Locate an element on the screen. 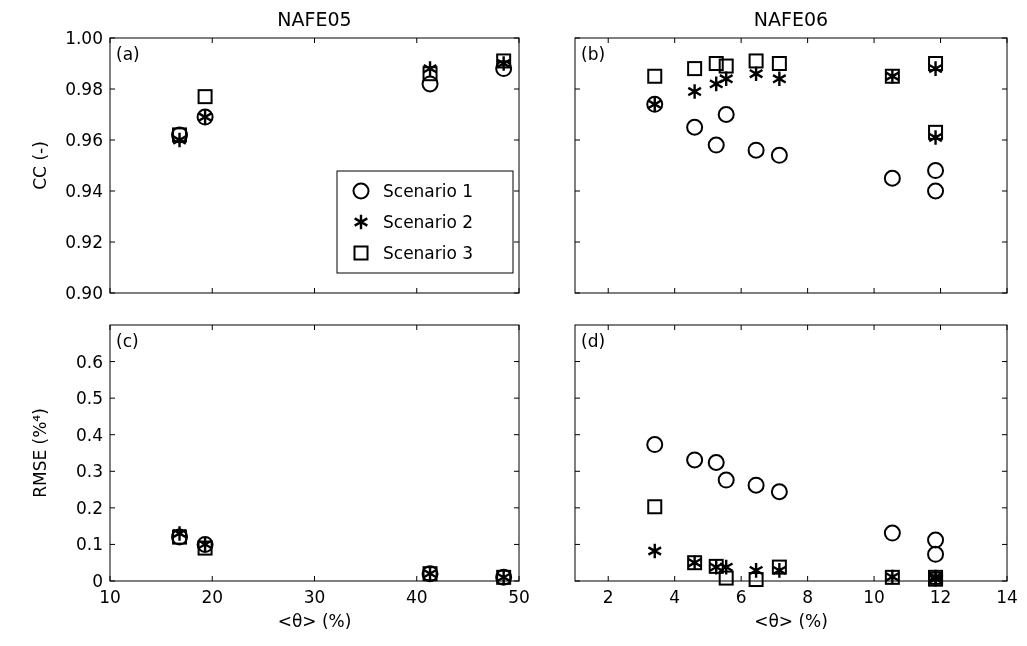  chart-title: NAFE05 is located at coordinates (314, 19).